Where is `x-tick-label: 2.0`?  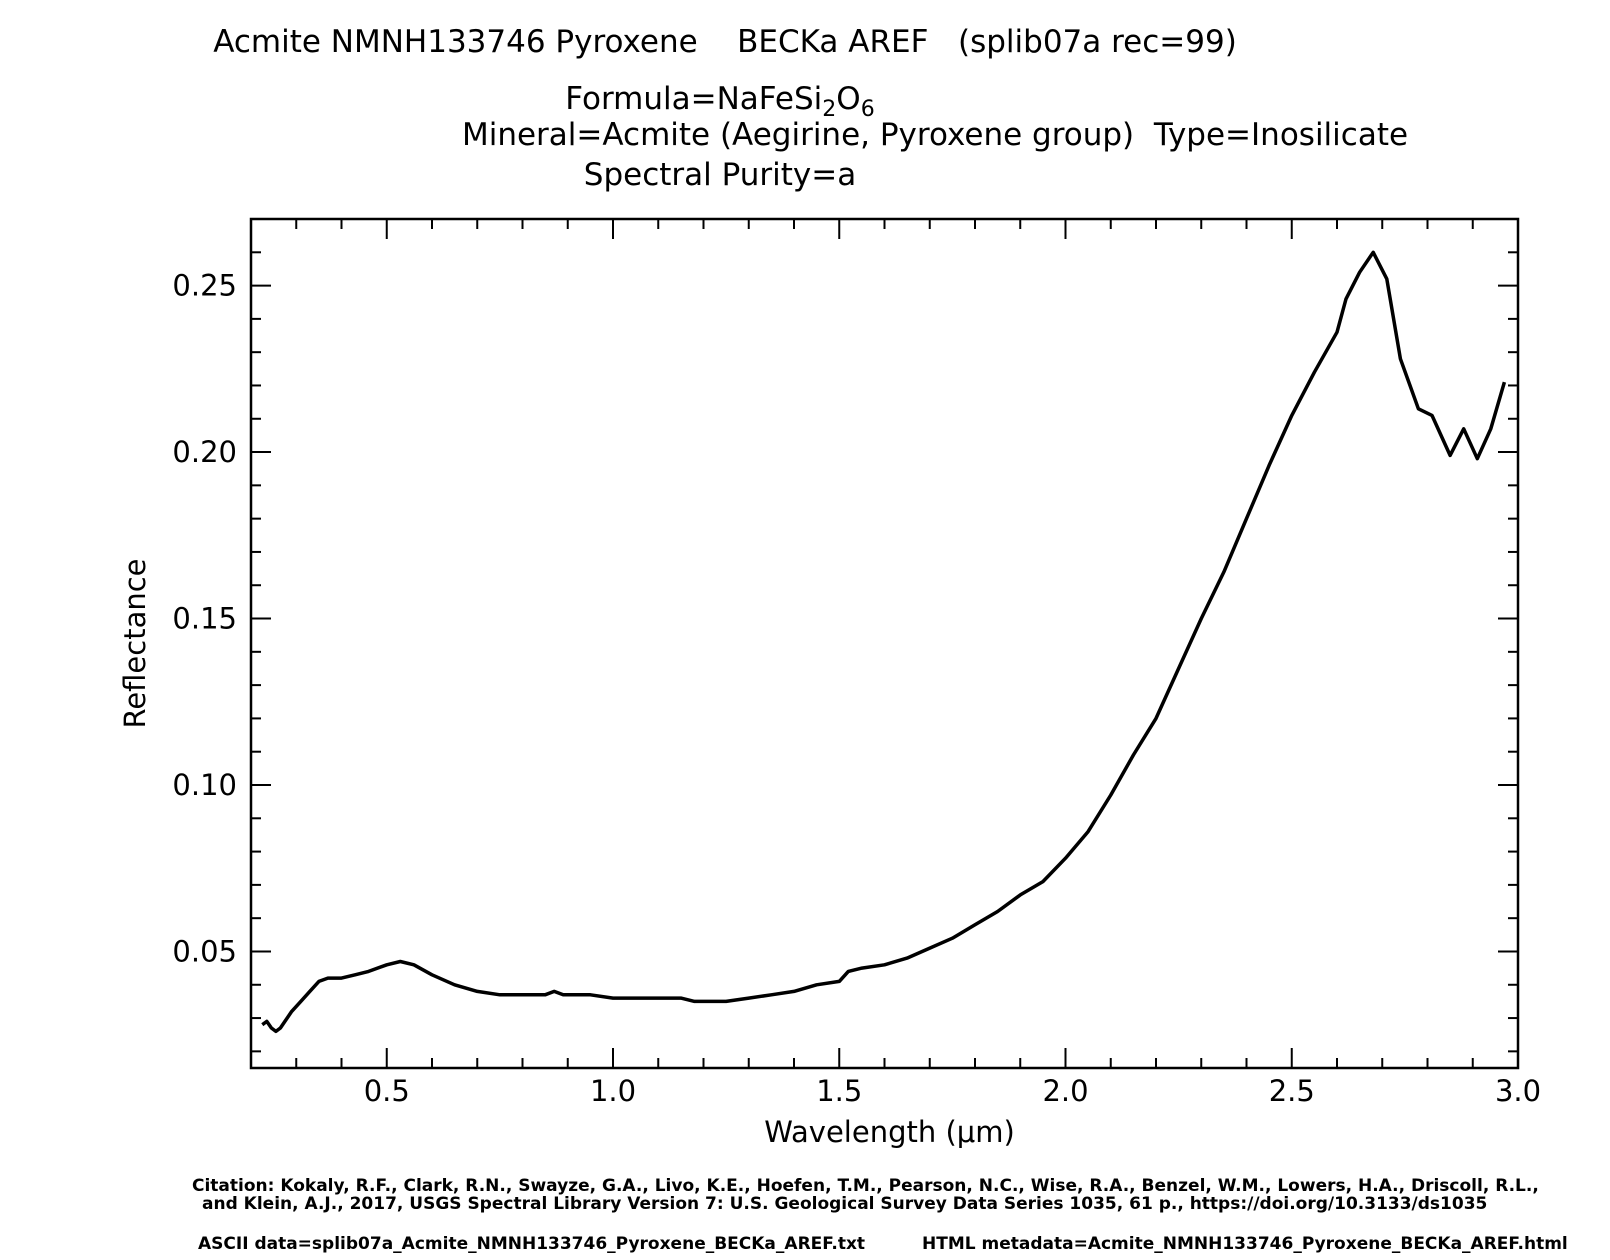
x-tick-label: 2.0 is located at coordinates (1065, 1091).